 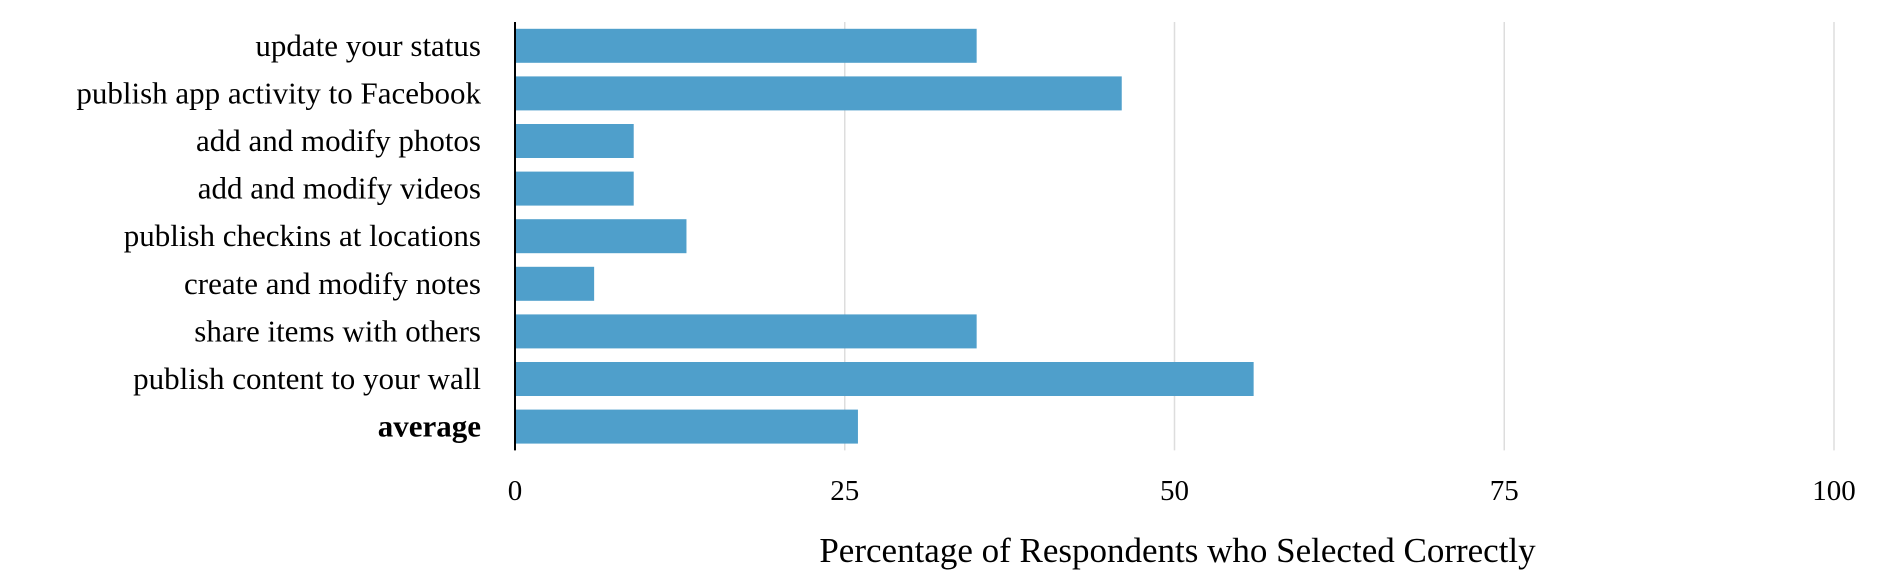 I want to click on category-label: average, so click(x=429, y=426).